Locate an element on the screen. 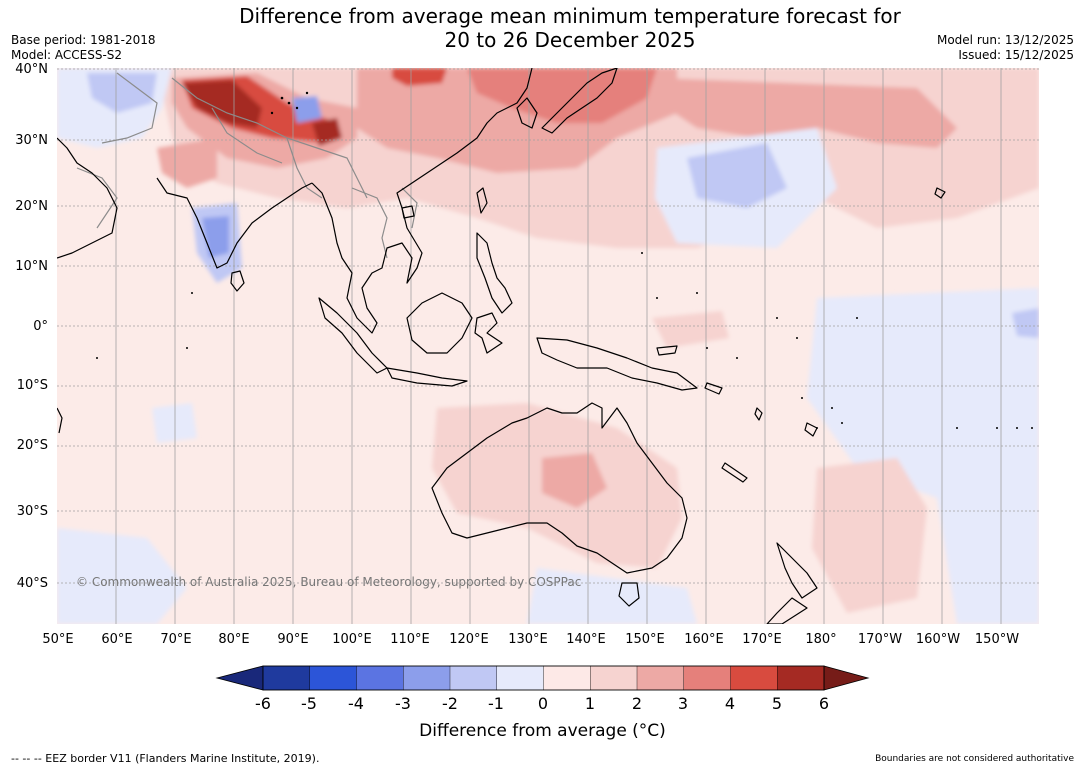  lat-label-40n: 40°N is located at coordinates (31, 69).